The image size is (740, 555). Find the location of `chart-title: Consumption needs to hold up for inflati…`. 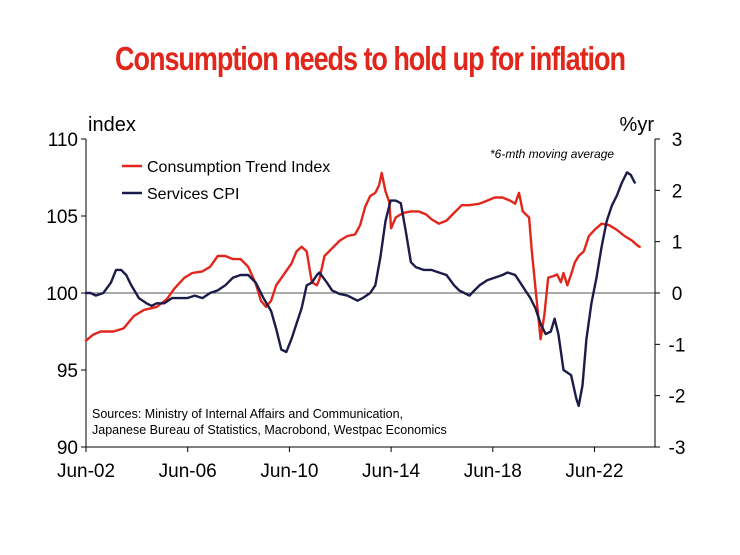

chart-title: Consumption needs to hold up for inflati… is located at coordinates (370, 58).